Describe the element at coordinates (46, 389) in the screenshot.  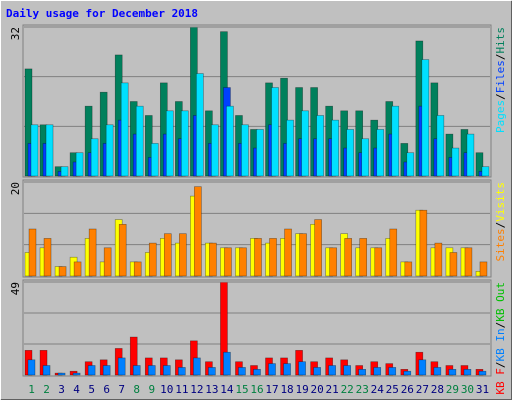
I see `x-tick-label: 2` at that location.